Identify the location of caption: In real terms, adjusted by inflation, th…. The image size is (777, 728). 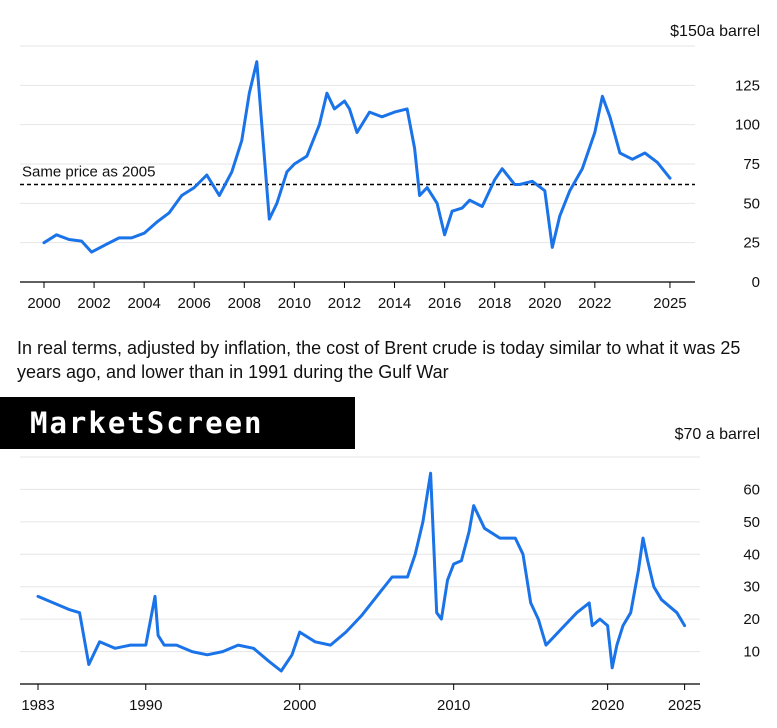
(379, 360).